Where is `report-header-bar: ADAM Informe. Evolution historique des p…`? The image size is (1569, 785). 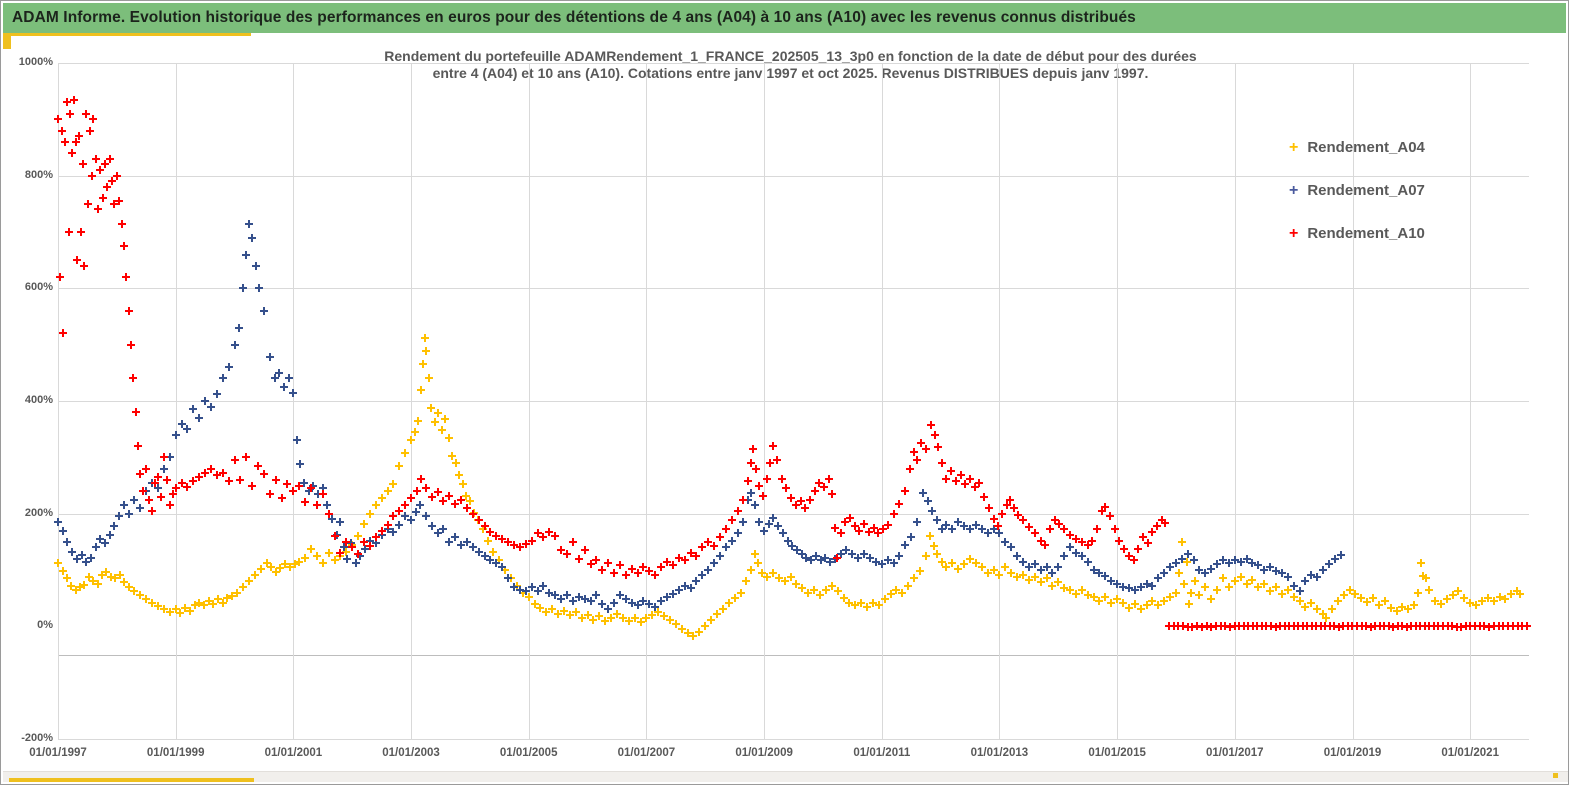
report-header-bar: ADAM Informe. Evolution historique des p… is located at coordinates (784, 18).